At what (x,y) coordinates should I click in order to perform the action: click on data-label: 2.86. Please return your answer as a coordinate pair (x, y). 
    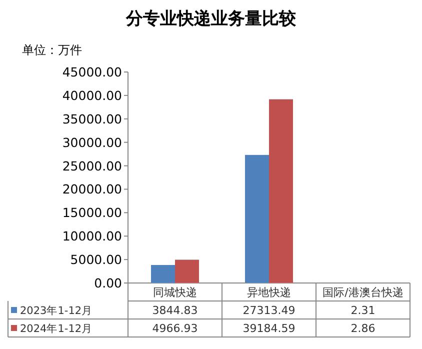
    Looking at the image, I should click on (363, 328).